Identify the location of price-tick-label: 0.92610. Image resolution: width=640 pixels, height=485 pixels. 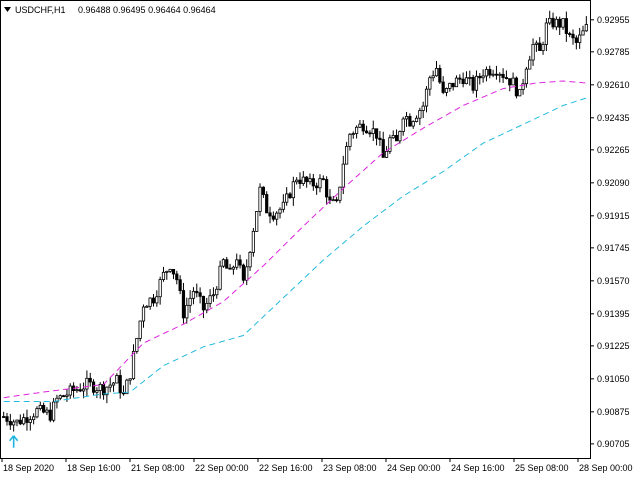
(613, 85).